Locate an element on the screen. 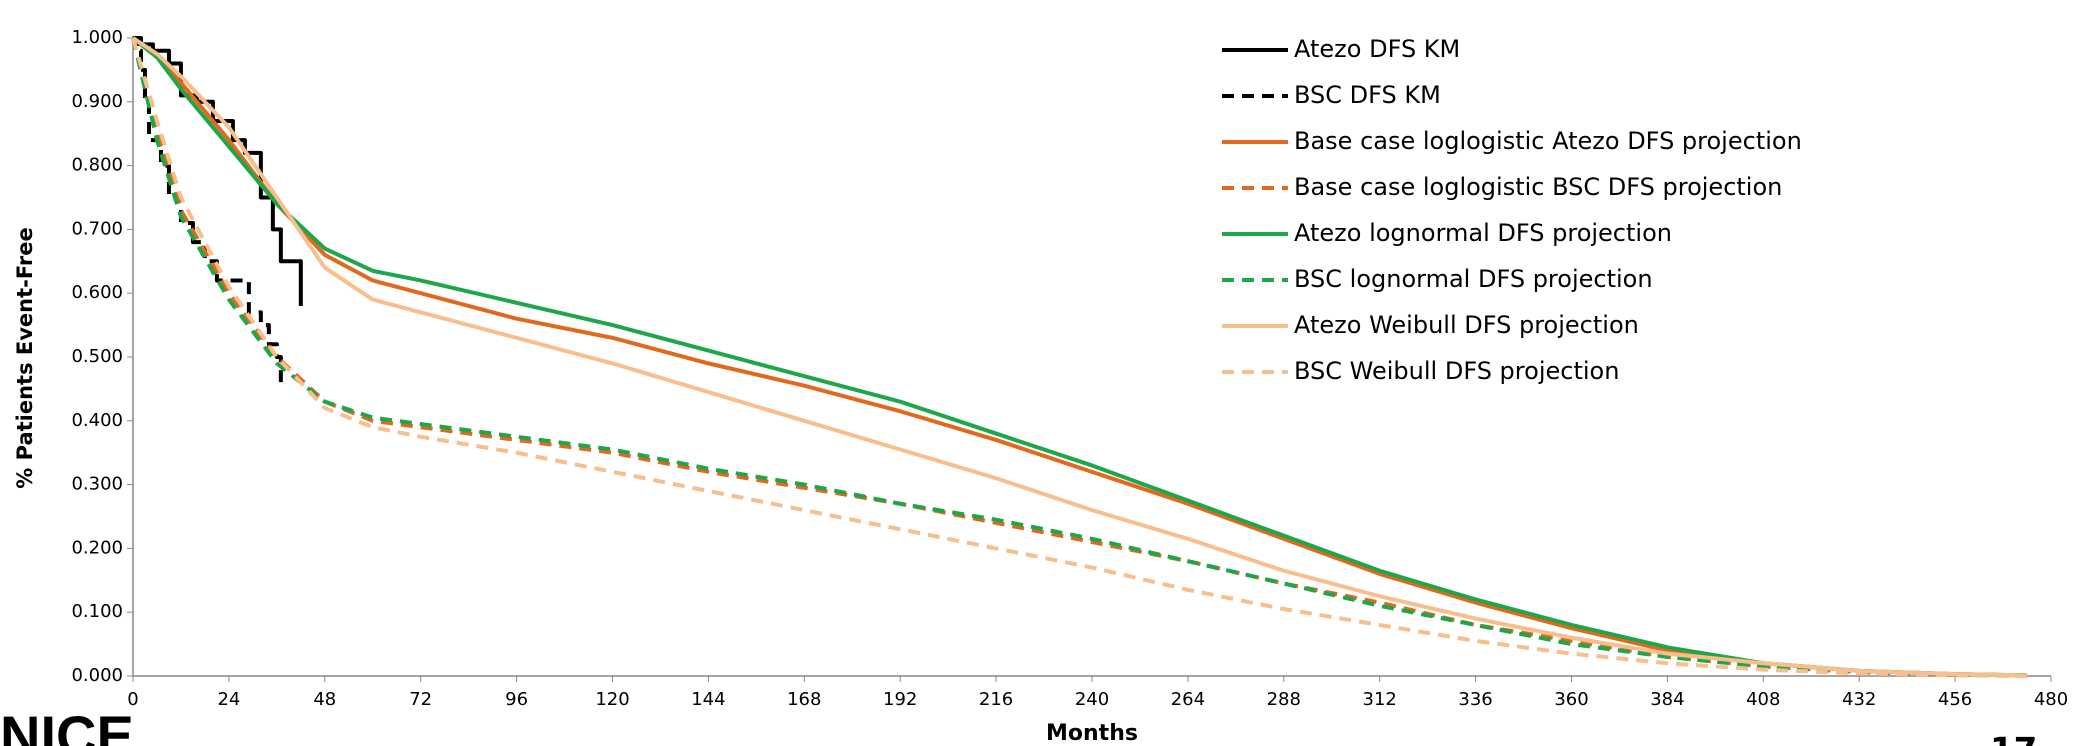  x-tick-label: 144 is located at coordinates (708, 699).